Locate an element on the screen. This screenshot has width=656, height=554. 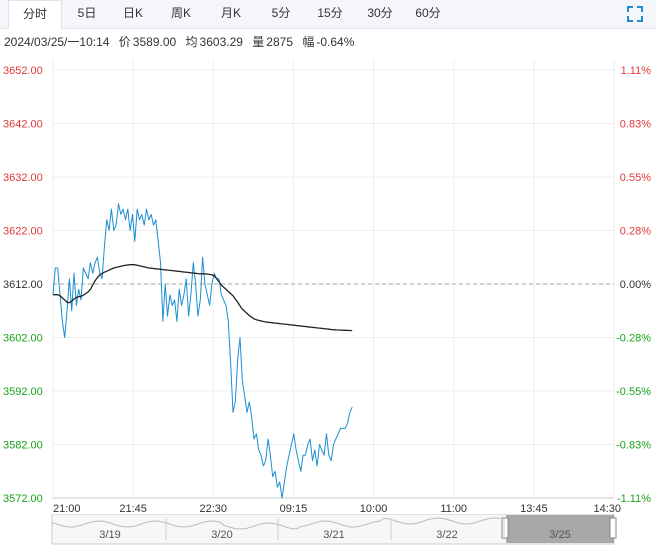
navigator-date-label: 3/22 is located at coordinates (446, 535).